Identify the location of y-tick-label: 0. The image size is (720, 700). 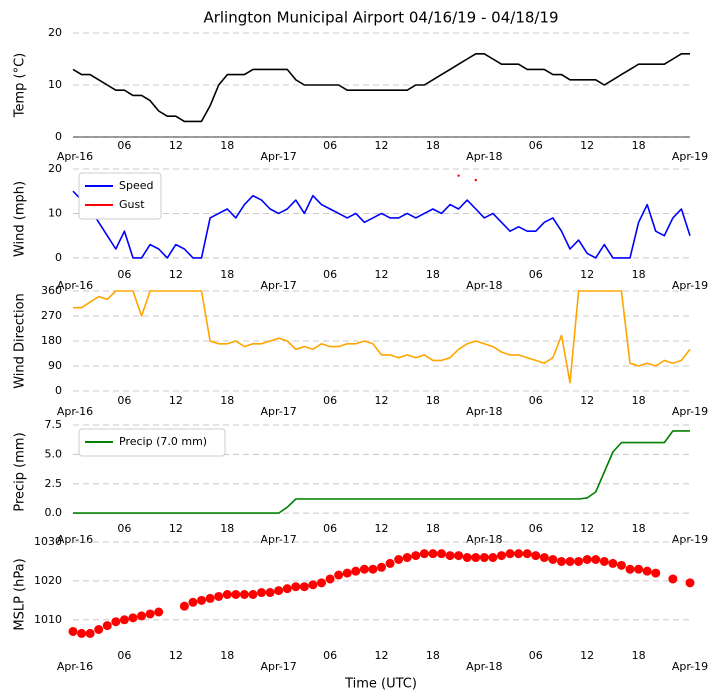
(58, 390).